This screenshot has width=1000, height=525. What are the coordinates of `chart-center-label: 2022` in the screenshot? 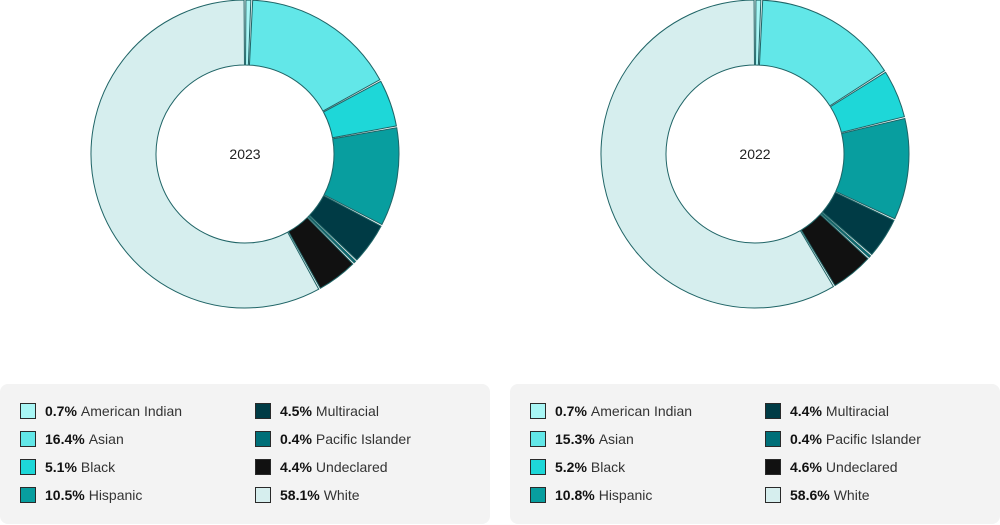 It's located at (754, 154).